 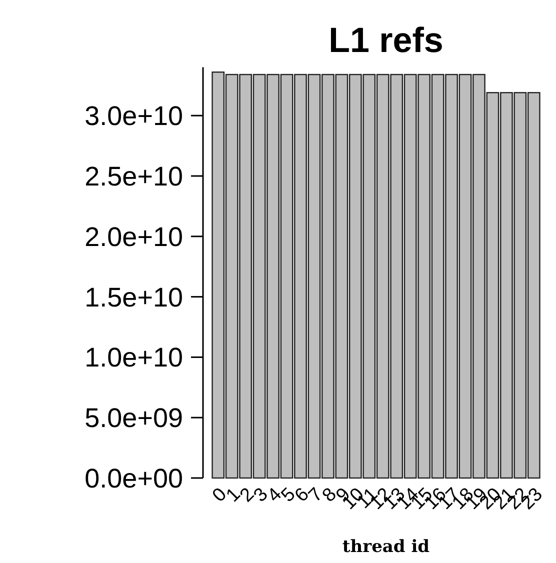 I want to click on y-tick-label: 1.0e+10, so click(x=133, y=357).